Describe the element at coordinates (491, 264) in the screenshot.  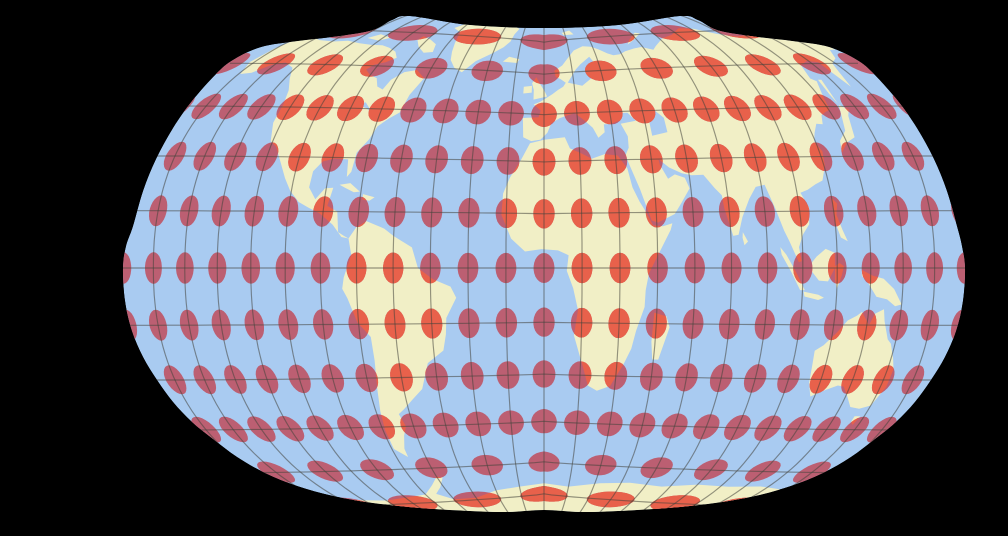
I see `meridian--30` at that location.